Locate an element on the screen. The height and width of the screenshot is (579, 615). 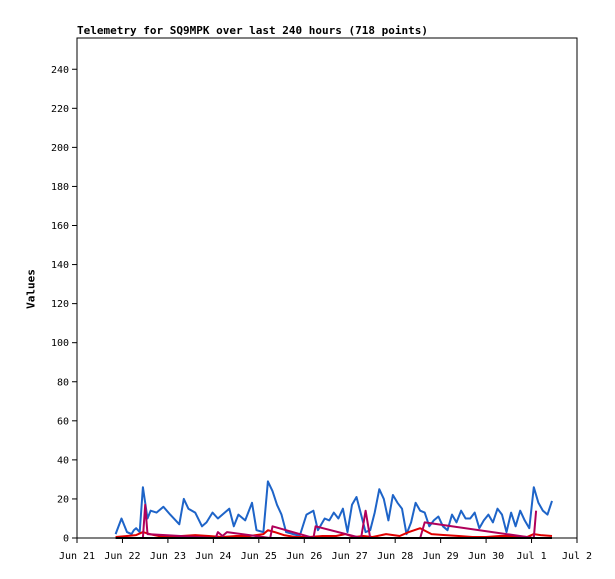
y-tick-label: 160 is located at coordinates (60, 226).